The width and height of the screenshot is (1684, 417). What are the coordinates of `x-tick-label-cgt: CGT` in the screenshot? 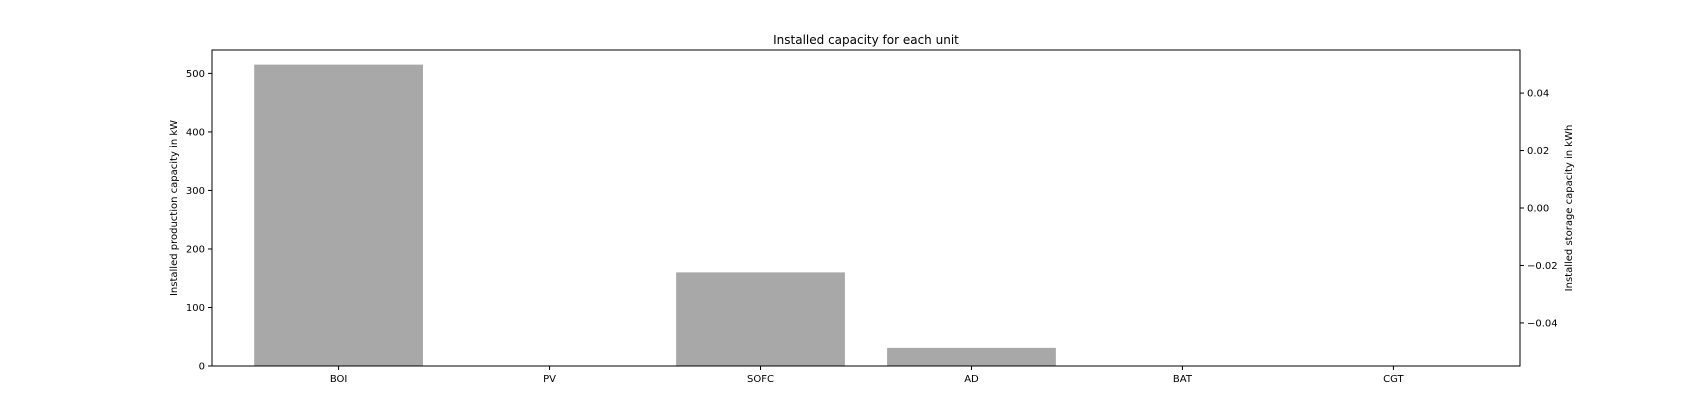 It's located at (1393, 379).